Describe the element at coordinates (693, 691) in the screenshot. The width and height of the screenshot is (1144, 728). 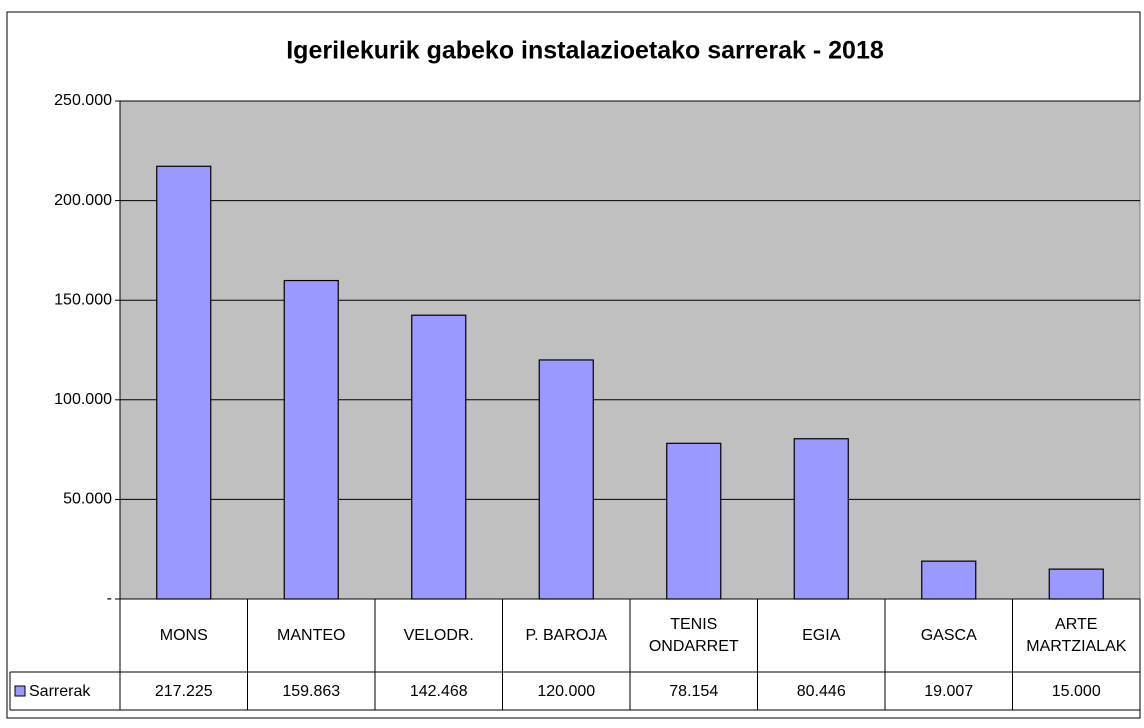
I see `value-label: 78.154` at that location.